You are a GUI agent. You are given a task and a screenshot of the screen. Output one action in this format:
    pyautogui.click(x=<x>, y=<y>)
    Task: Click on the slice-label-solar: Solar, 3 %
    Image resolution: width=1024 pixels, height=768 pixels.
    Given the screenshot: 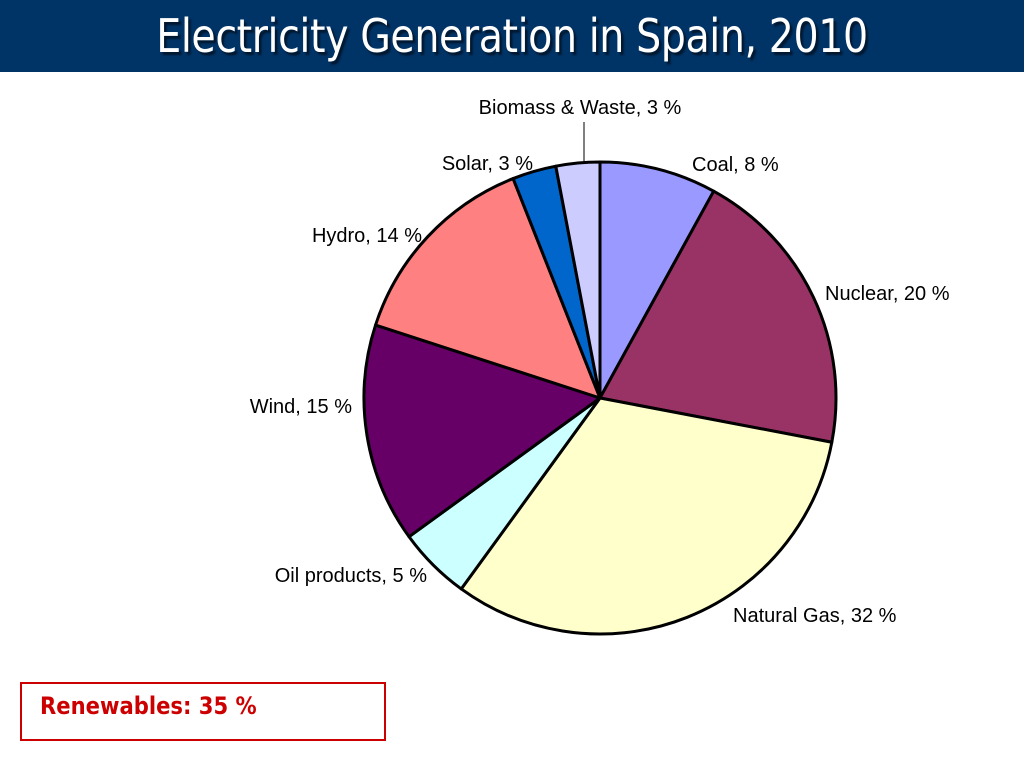 What is the action you would take?
    pyautogui.click(x=487, y=164)
    